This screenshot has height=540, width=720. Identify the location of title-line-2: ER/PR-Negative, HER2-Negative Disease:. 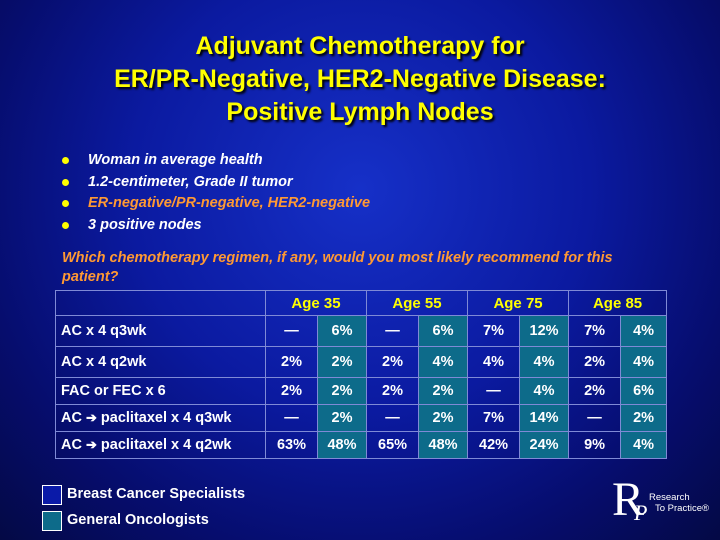
(360, 79).